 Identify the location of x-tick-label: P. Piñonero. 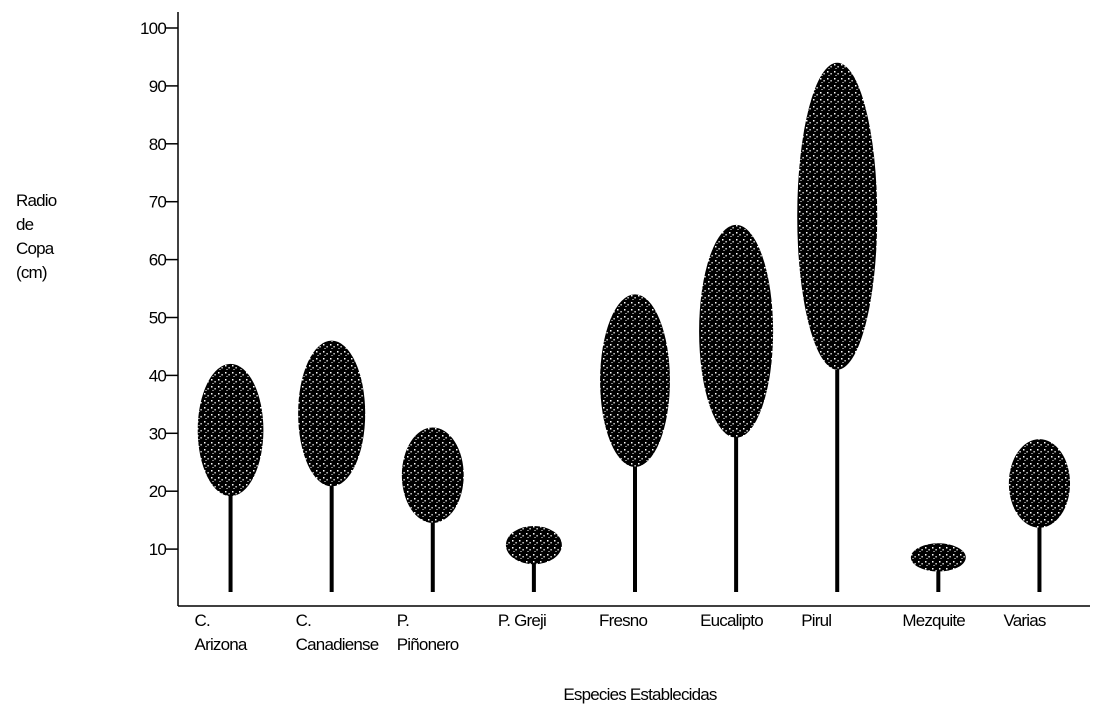
(428, 632).